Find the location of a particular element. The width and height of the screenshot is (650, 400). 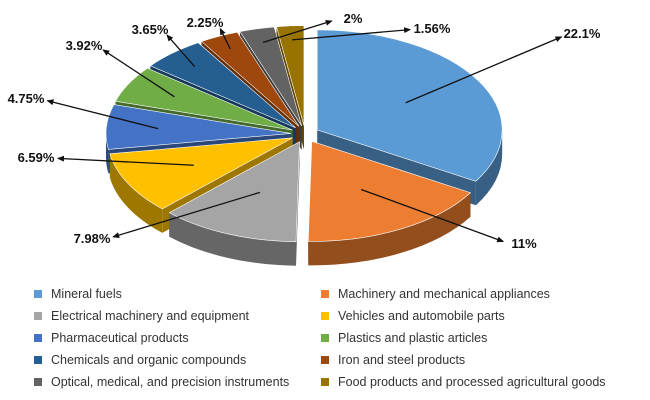

data-label-4: 6.59% is located at coordinates (36, 157).